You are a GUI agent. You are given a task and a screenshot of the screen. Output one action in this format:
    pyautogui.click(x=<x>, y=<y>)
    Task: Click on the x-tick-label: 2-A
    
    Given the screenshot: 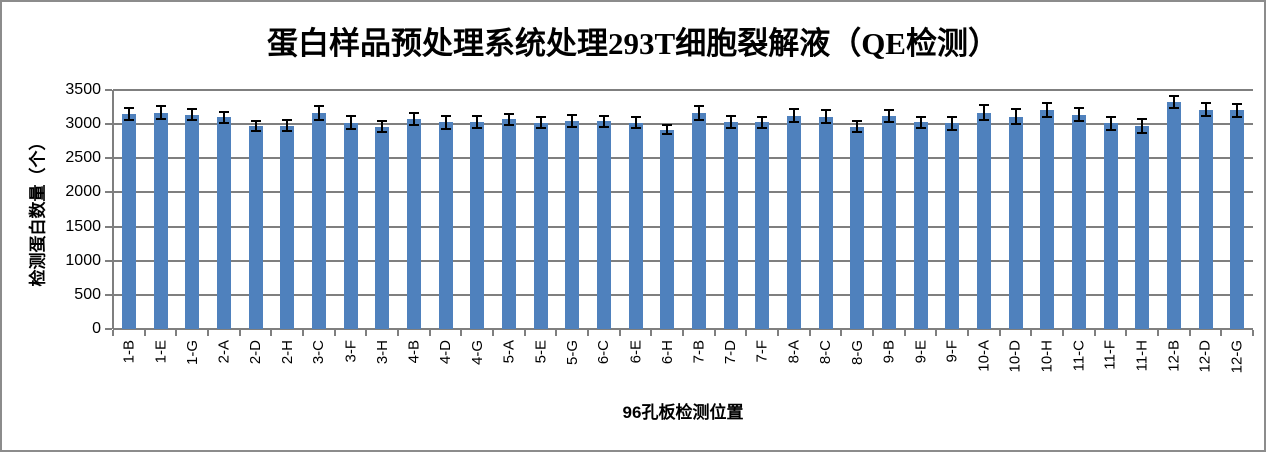 What is the action you would take?
    pyautogui.click(x=224, y=352)
    